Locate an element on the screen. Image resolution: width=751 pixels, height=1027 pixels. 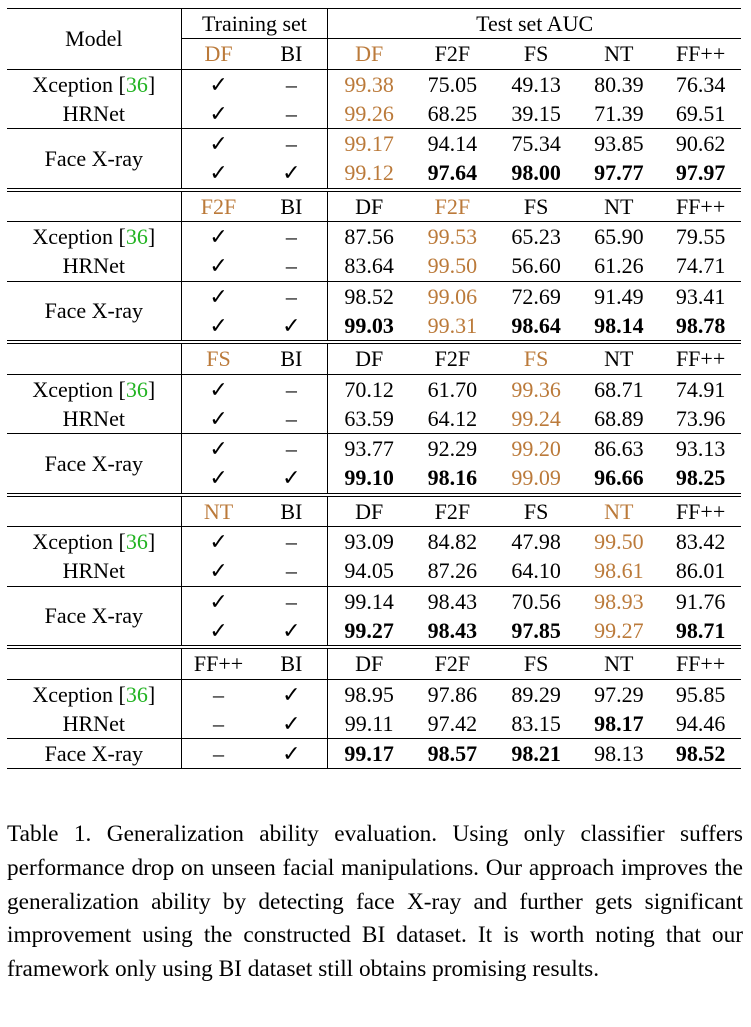
value-cell: 97.86 is located at coordinates (452, 693).